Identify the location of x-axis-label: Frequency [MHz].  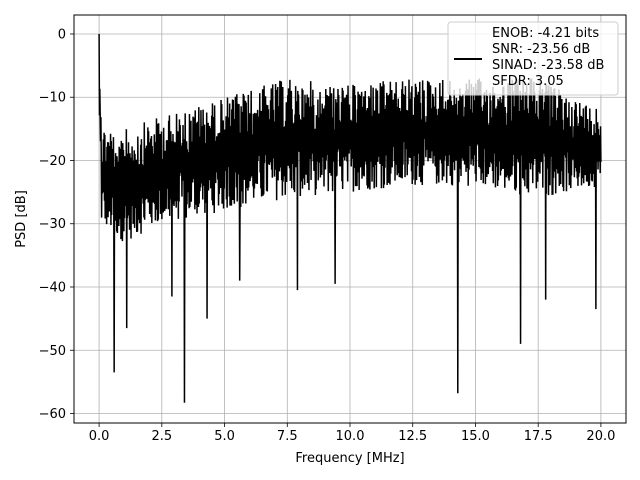
(349, 458).